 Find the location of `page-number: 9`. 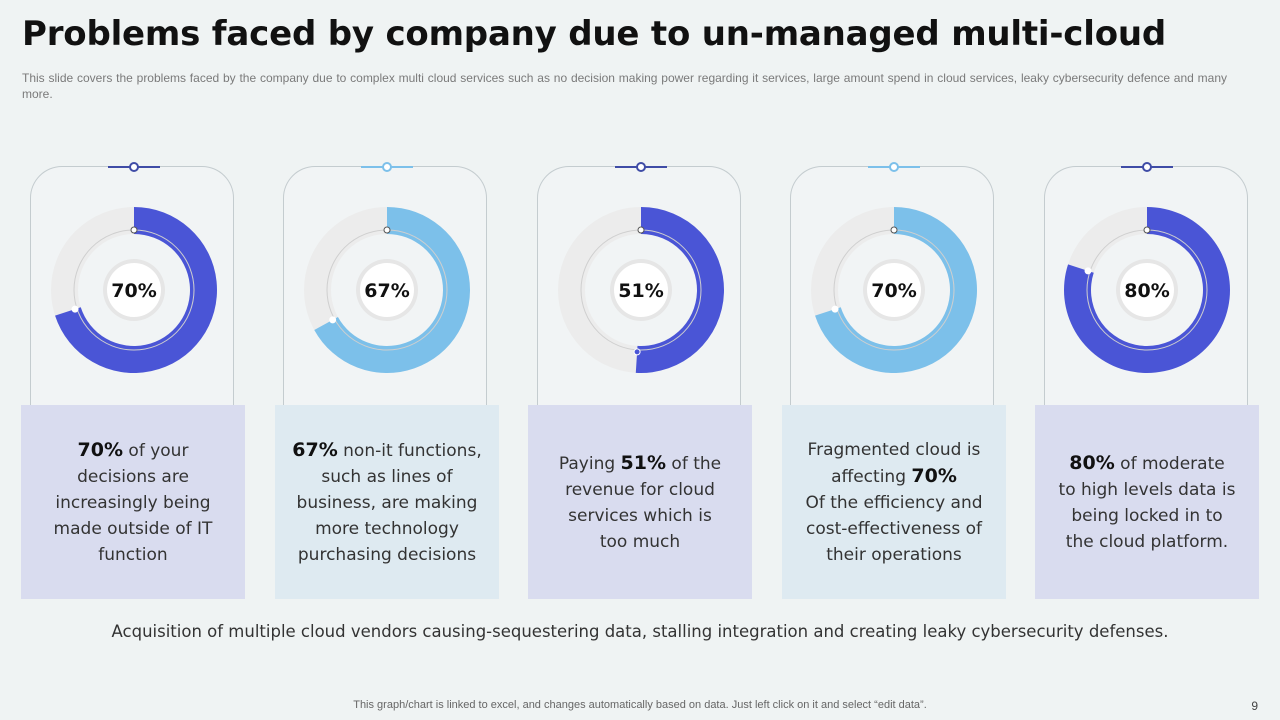

page-number: 9 is located at coordinates (1254, 706).